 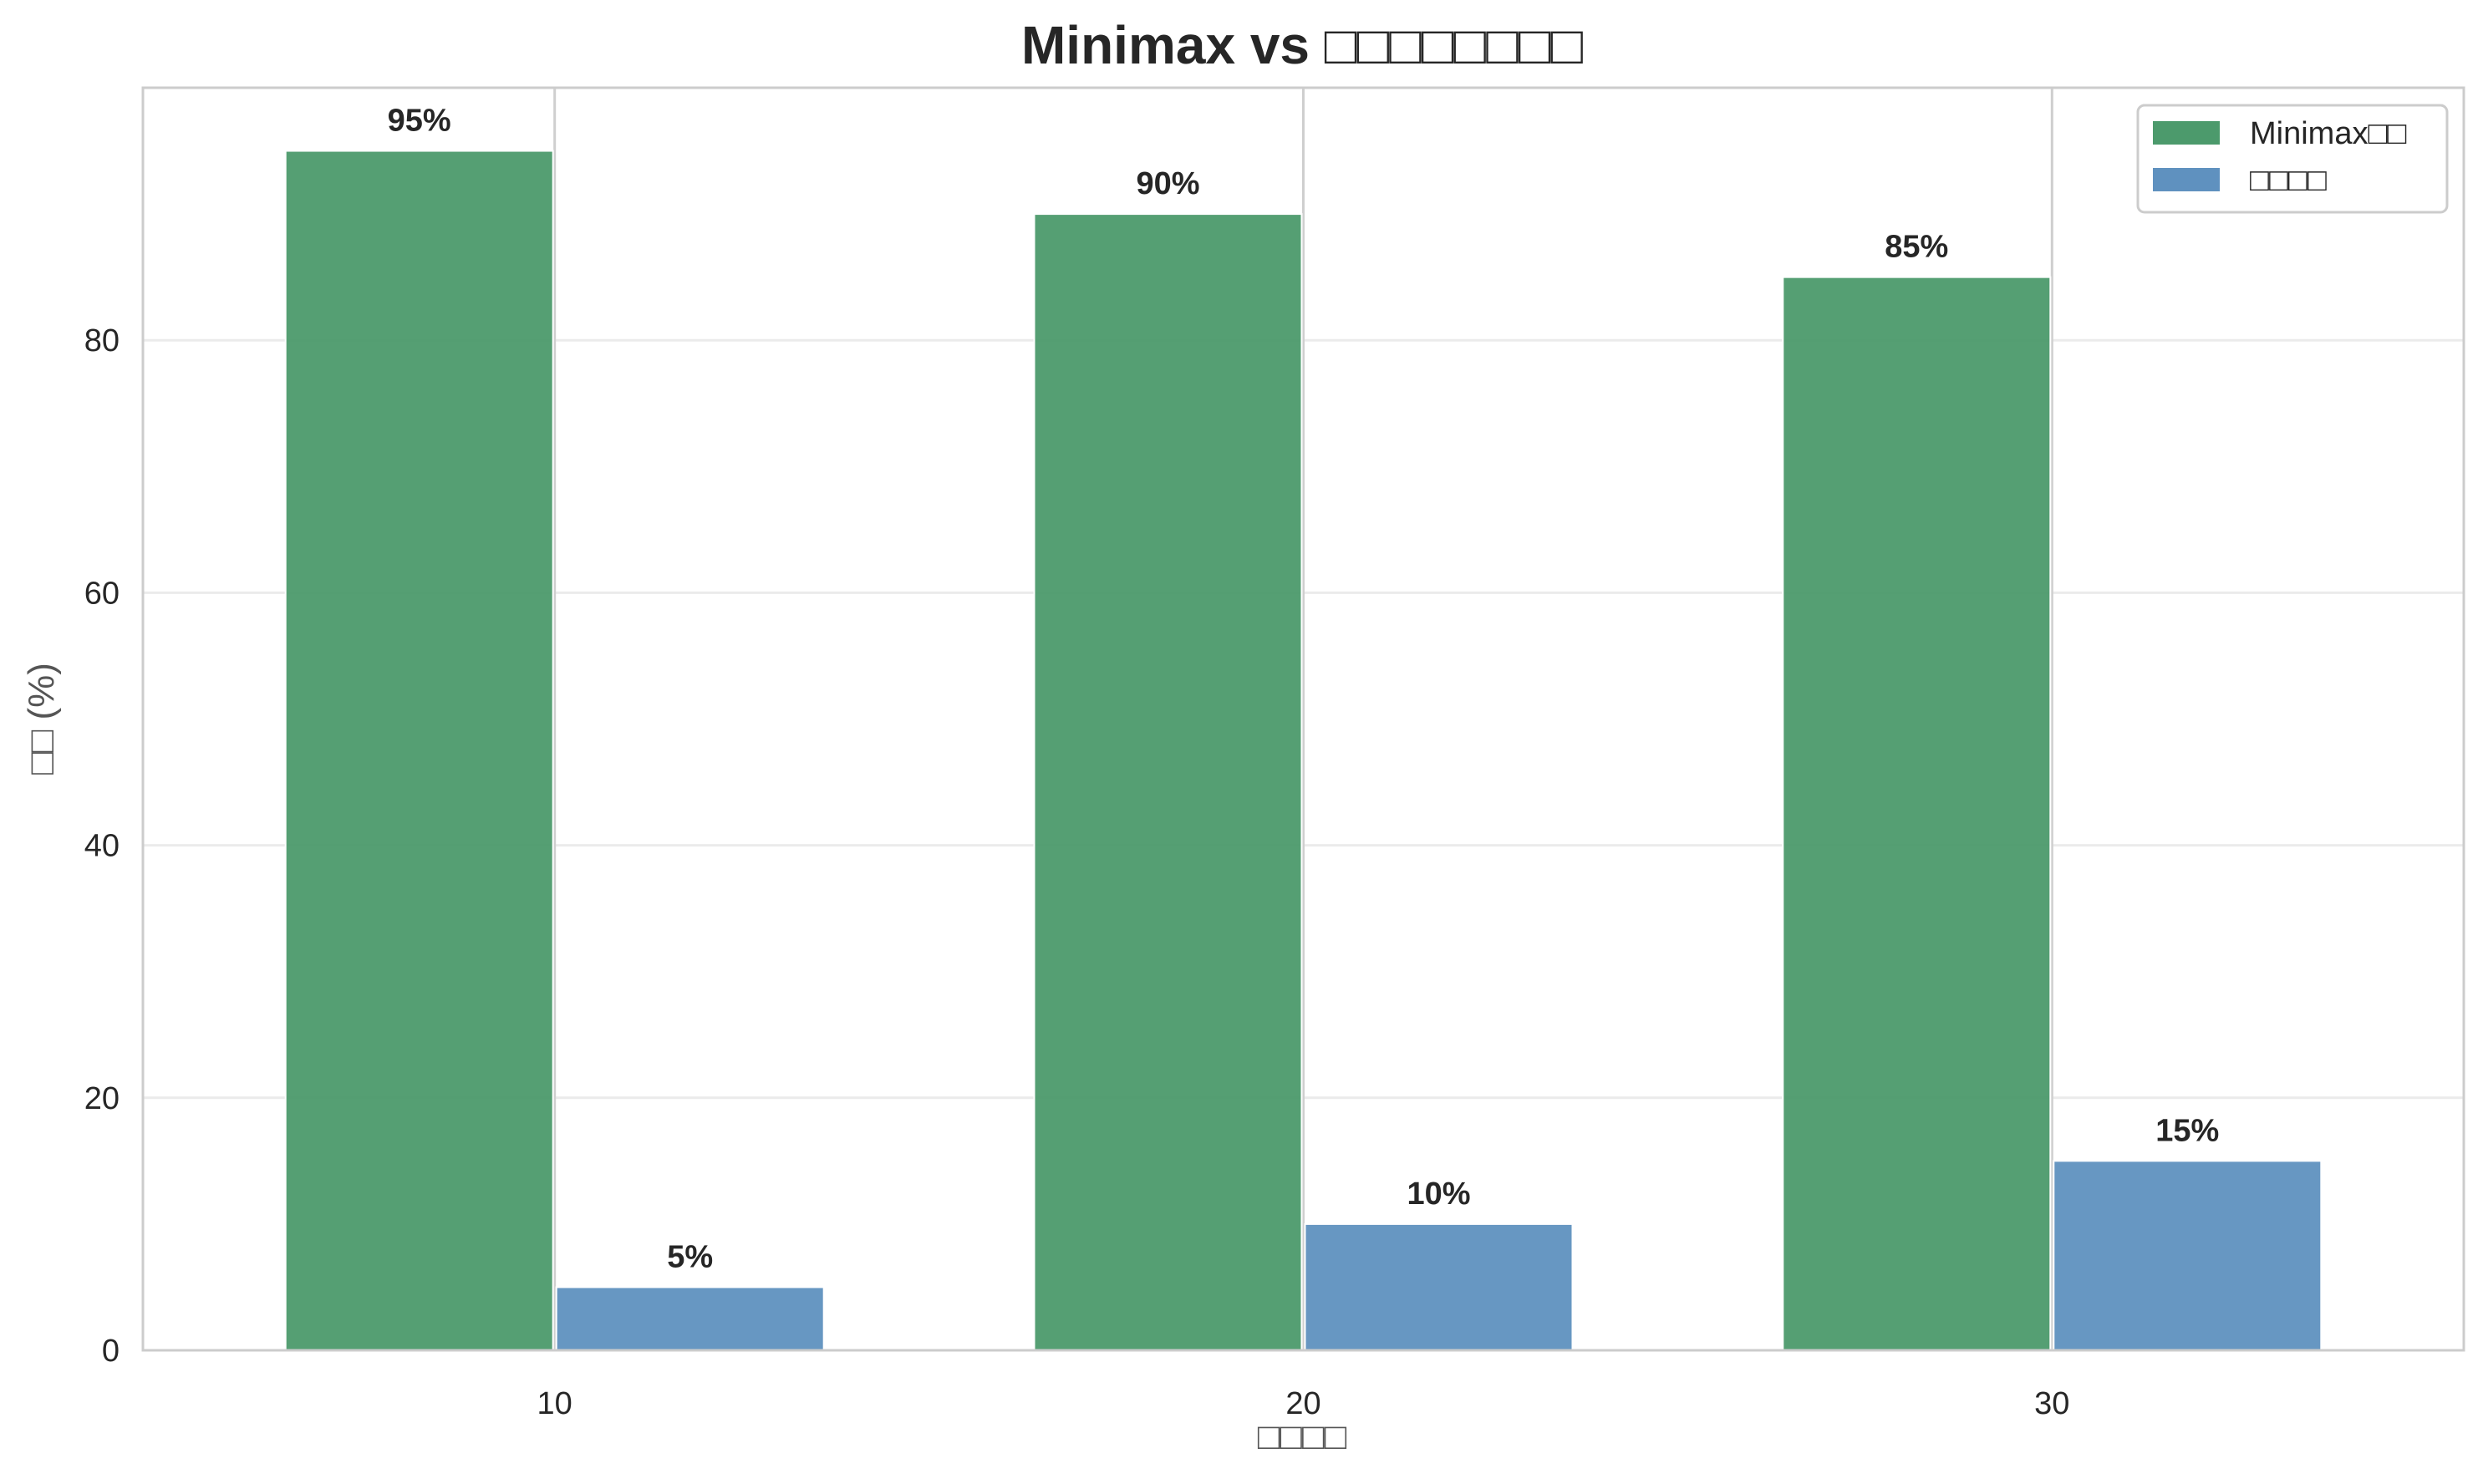 I want to click on data-label-s0-30: 85%, so click(x=1916, y=247).